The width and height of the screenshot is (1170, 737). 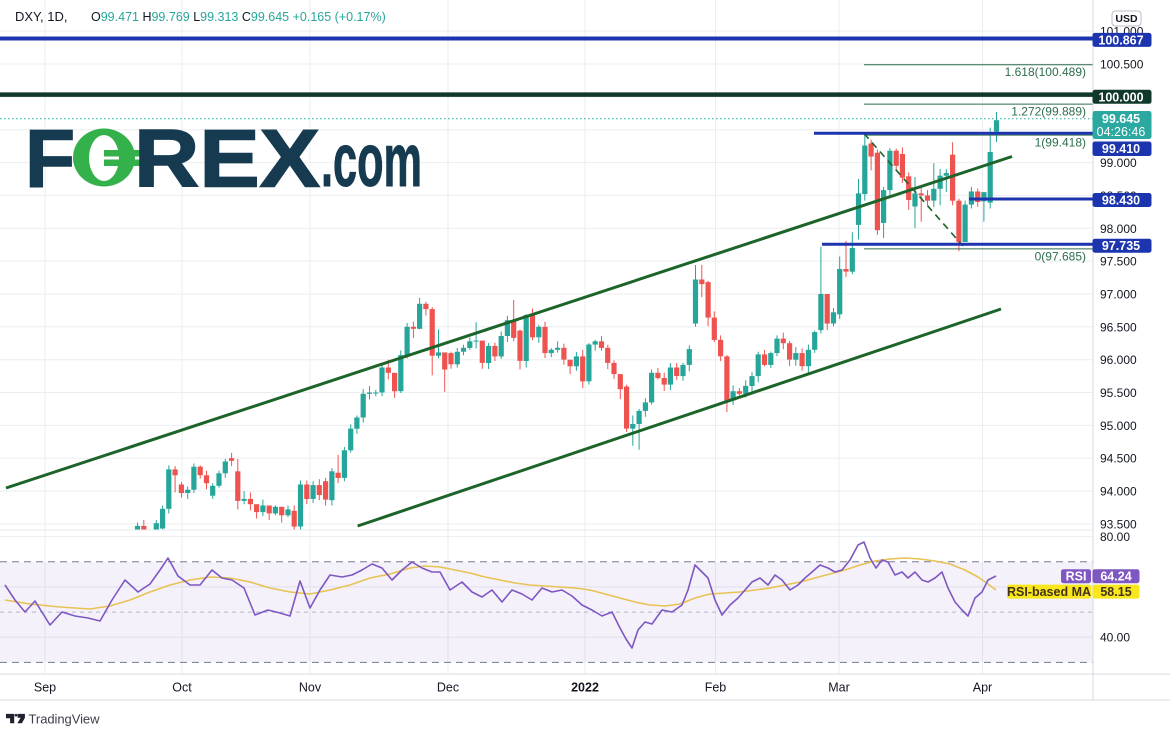 I want to click on svg-text: TradingView, so click(x=65, y=718).